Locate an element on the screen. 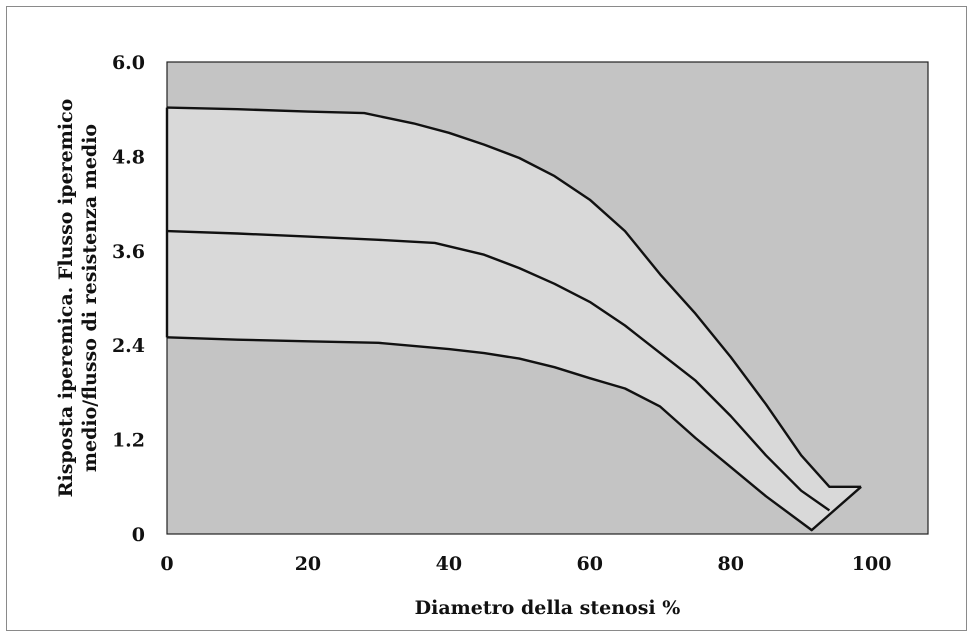 The width and height of the screenshot is (975, 639). y-tick-label: 2.4 is located at coordinates (128, 346).